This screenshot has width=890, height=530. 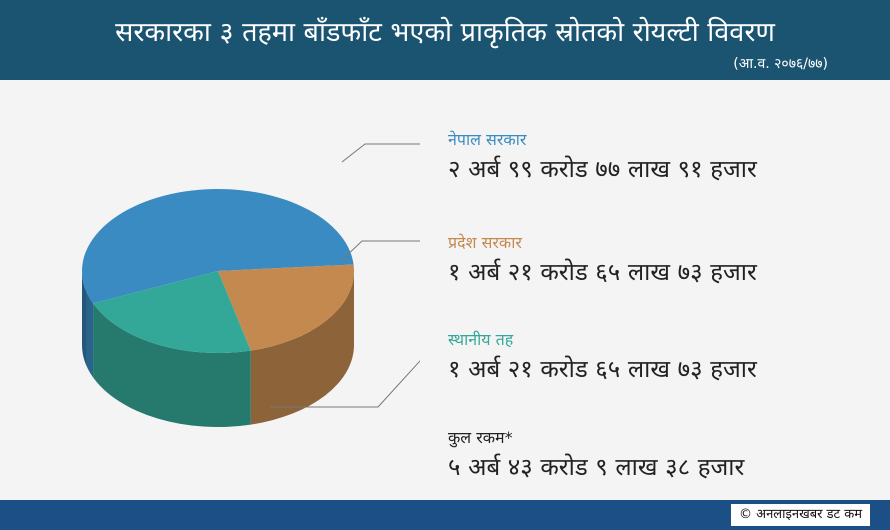 What do you see at coordinates (84, 318) in the screenshot?
I see `pie-side-shadow` at bounding box center [84, 318].